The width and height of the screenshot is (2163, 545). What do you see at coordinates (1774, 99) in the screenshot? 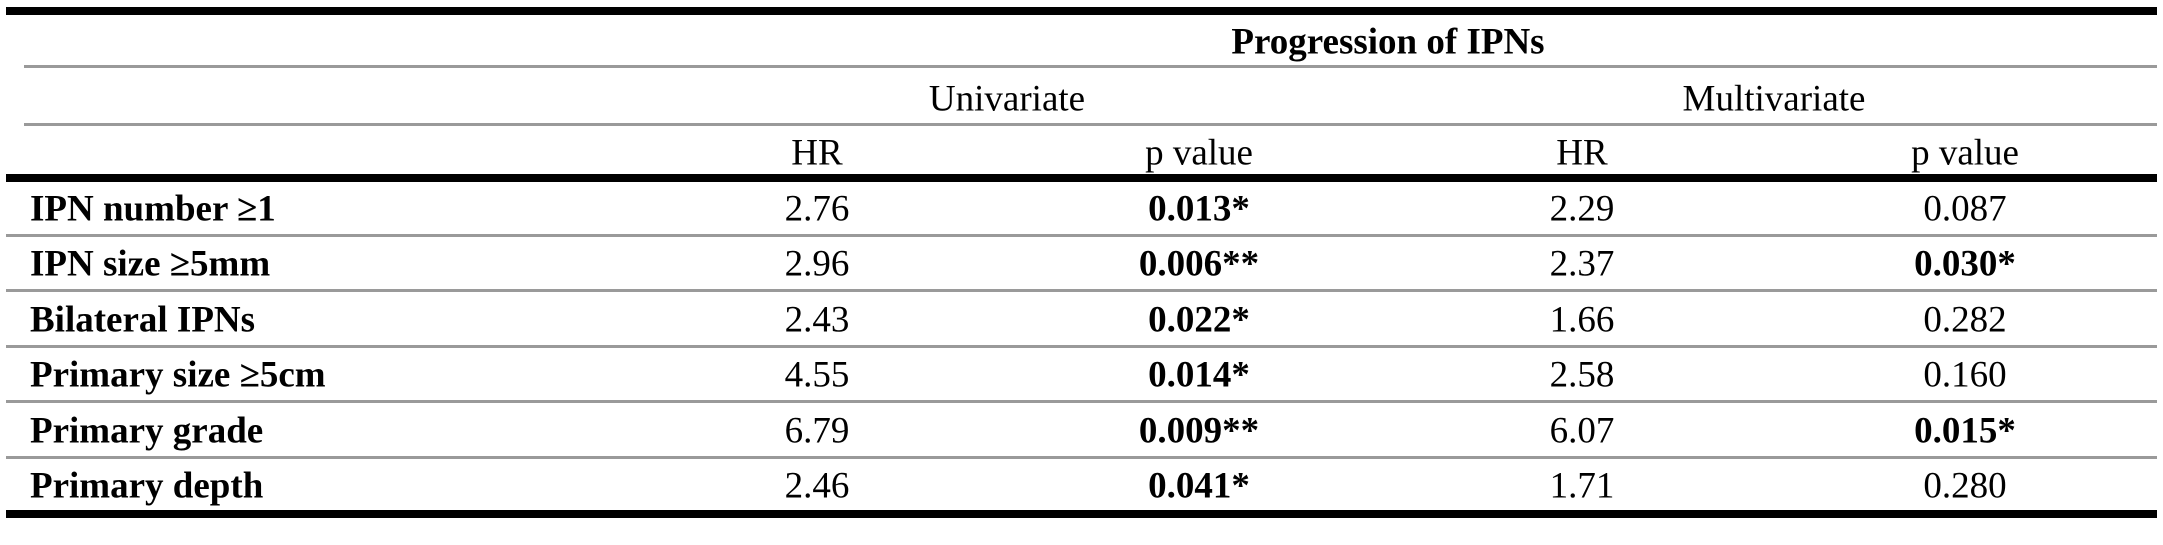
I see `subgroup-header: Multivariate` at bounding box center [1774, 99].